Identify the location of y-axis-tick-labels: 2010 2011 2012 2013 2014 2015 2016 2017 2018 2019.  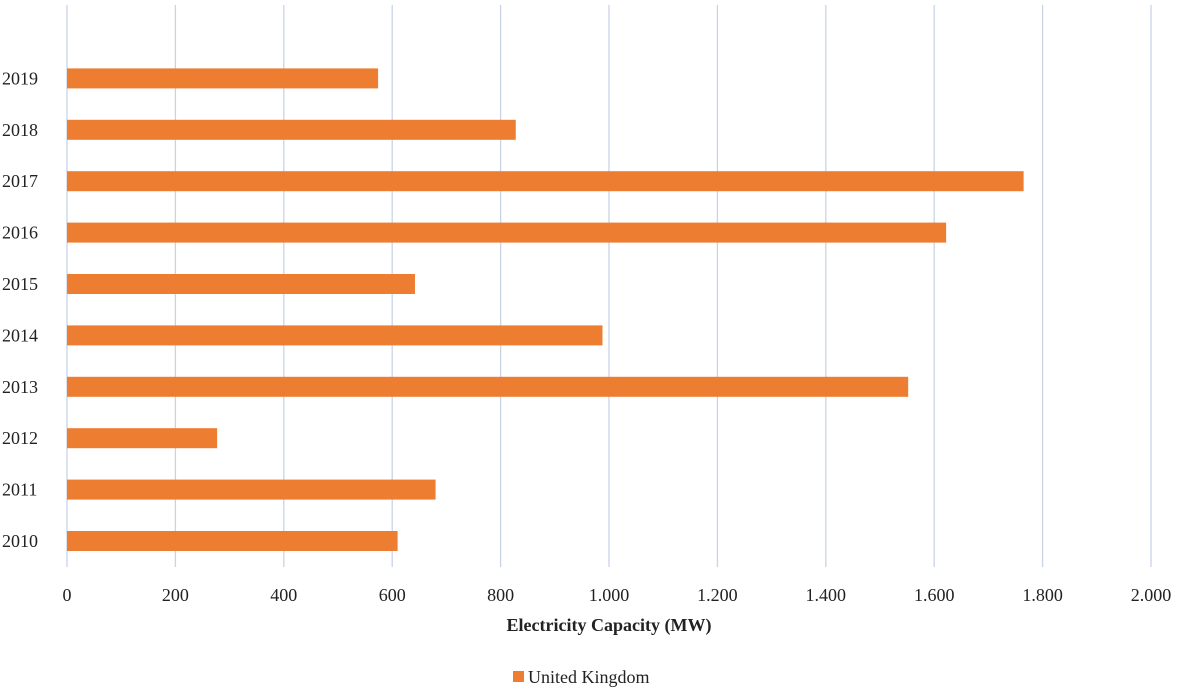
(20, 309).